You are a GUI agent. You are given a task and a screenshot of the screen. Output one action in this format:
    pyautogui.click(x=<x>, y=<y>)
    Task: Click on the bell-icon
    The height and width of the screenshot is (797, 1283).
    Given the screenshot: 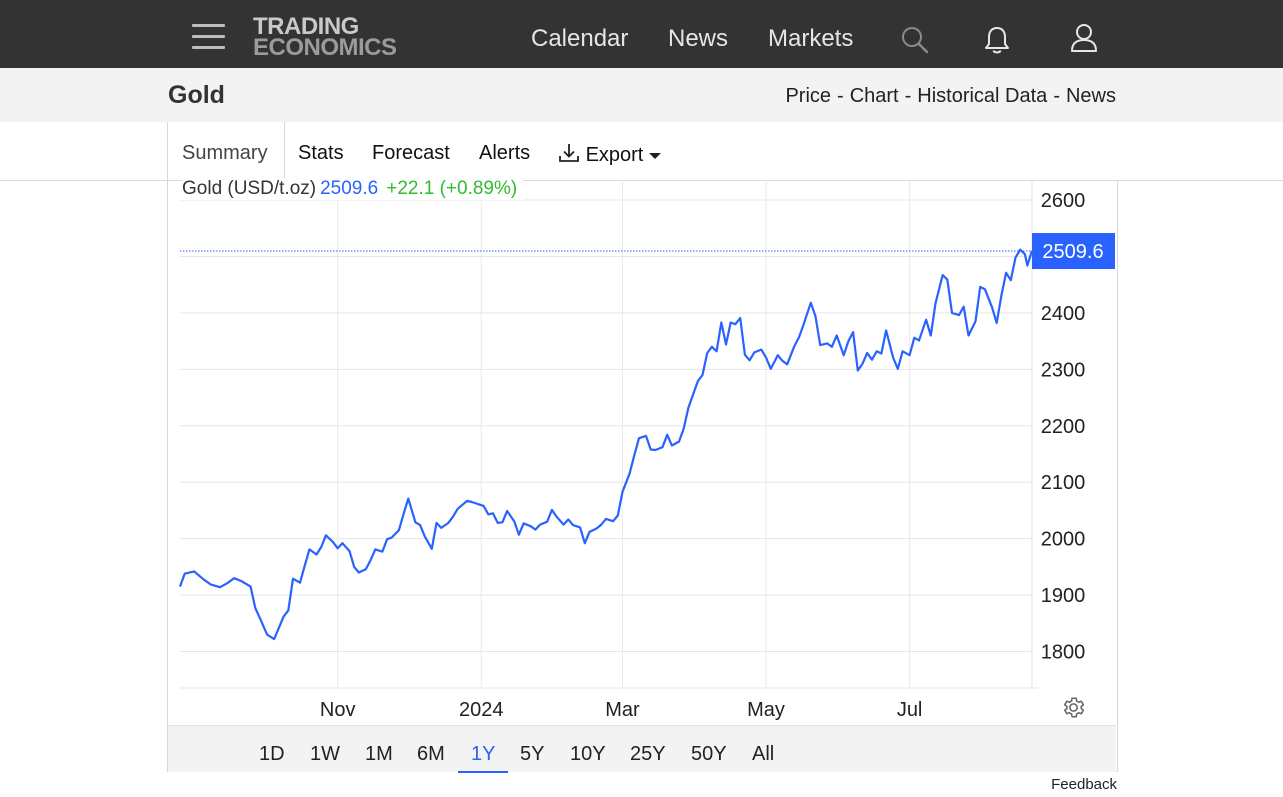 What is the action you would take?
    pyautogui.click(x=997, y=42)
    